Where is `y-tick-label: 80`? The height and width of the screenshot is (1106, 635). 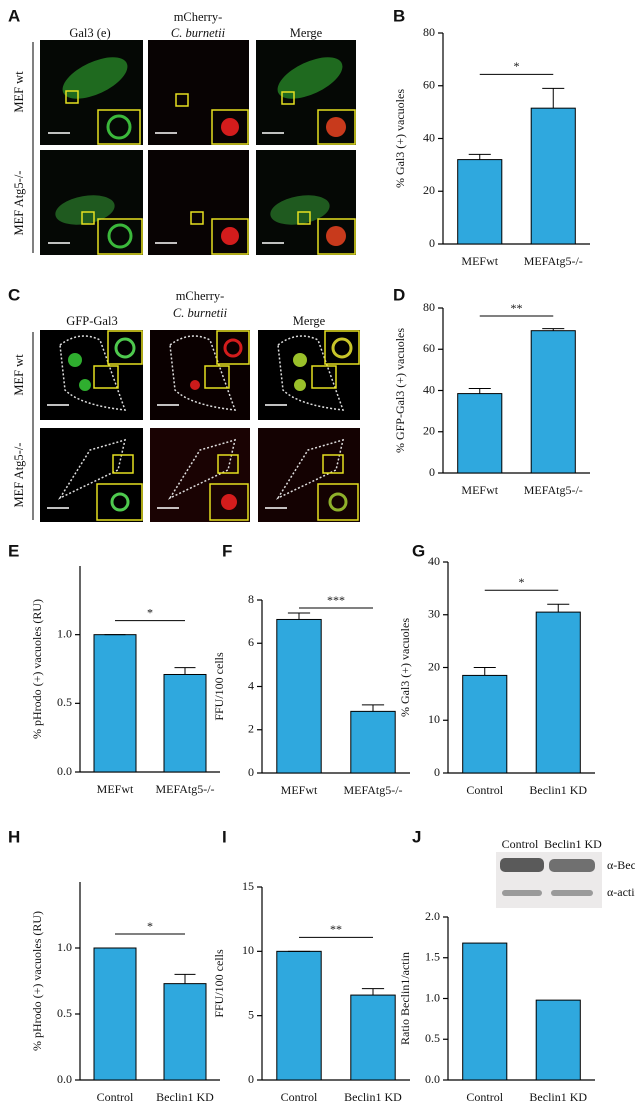 y-tick-label: 80 is located at coordinates (429, 32).